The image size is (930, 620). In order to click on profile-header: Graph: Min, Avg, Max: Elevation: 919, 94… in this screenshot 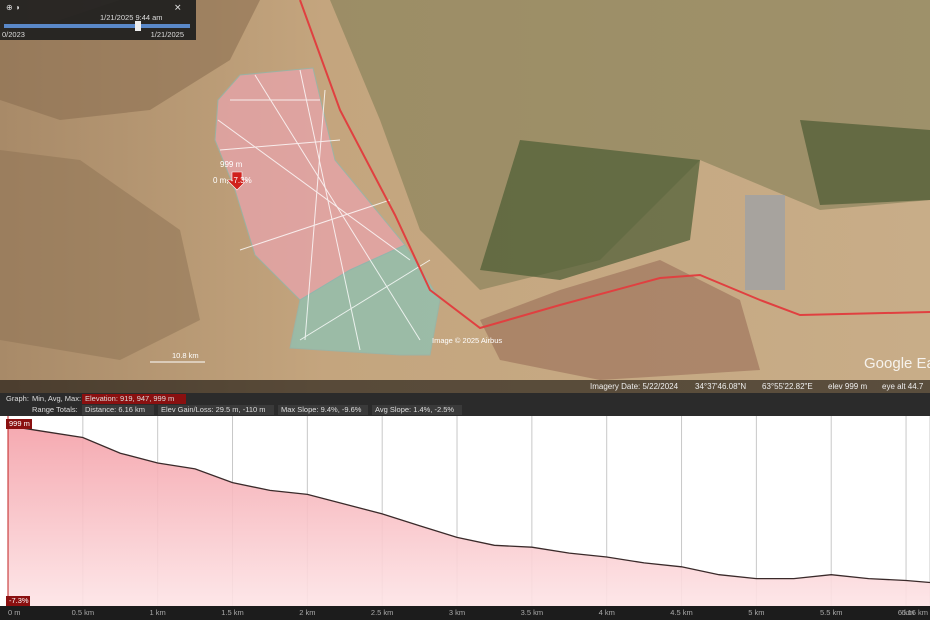, I will do `click(465, 404)`.